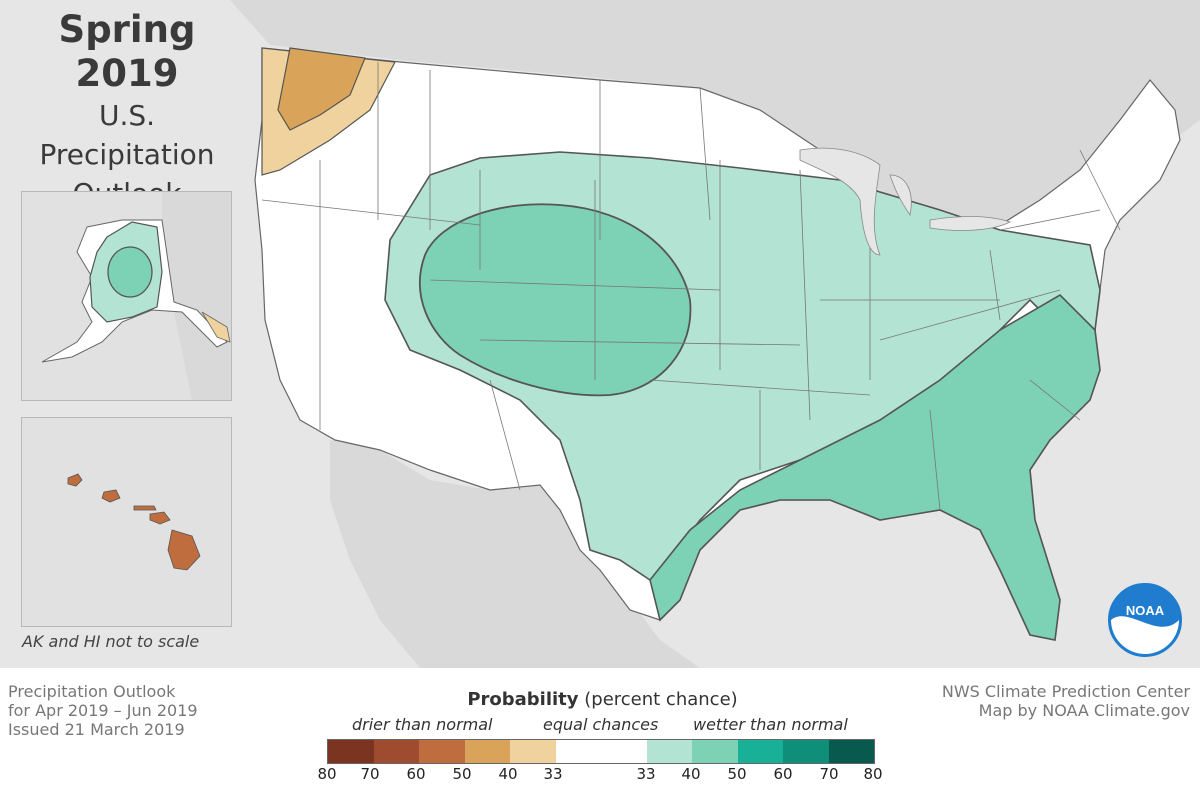 This screenshot has width=1200, height=788. Describe the element at coordinates (661, 699) in the screenshot. I see `legend-title-rest: (percent chance)` at that location.